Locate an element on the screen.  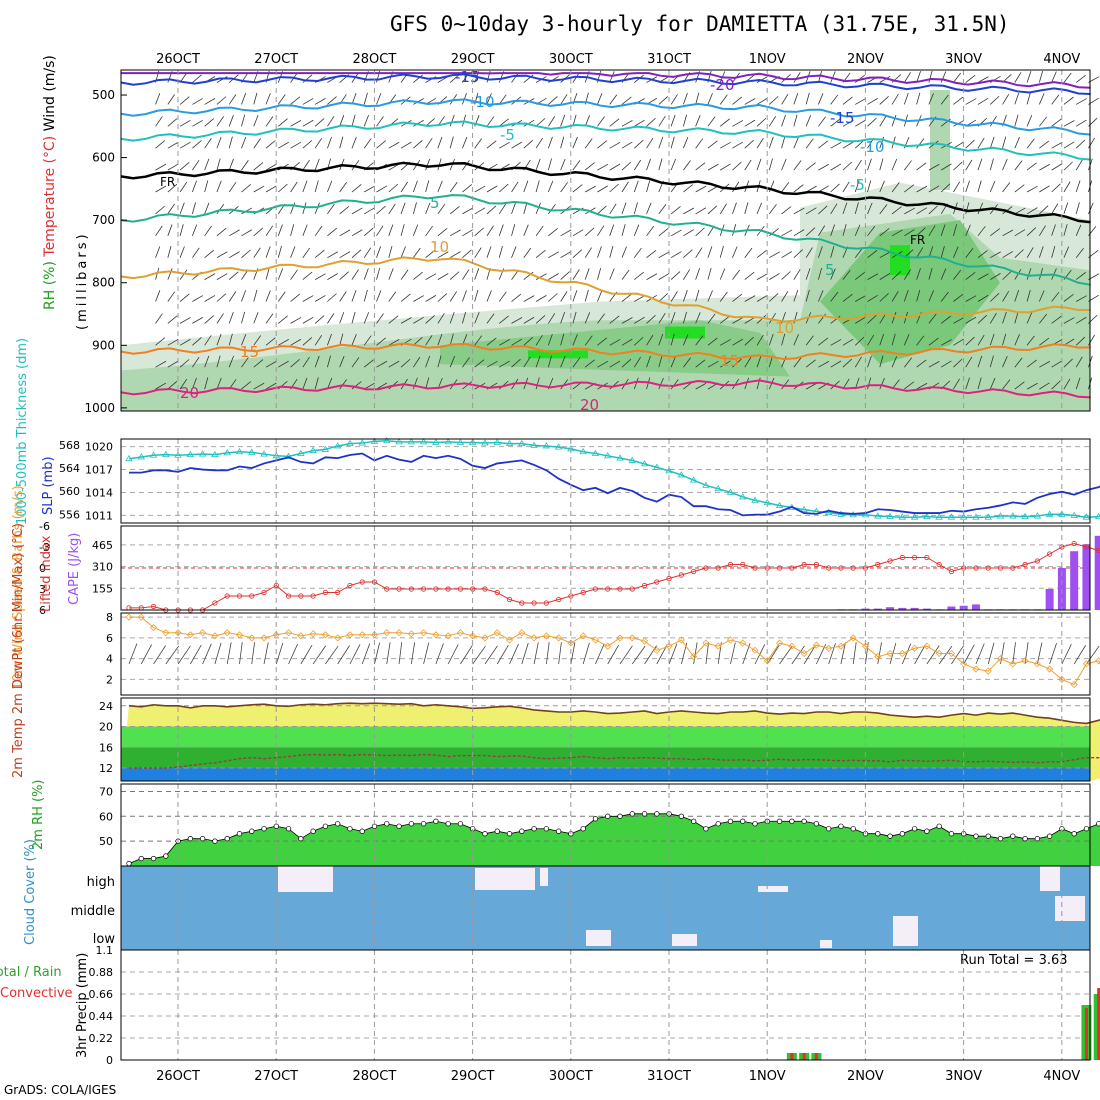
credit-label: GrADS: COLA/IGES is located at coordinates (60, 1090).